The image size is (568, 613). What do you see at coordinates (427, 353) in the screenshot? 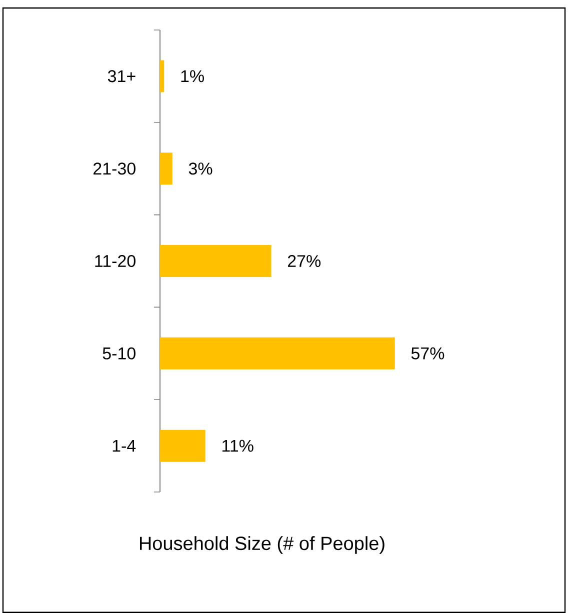
I see `data-label: 57%` at bounding box center [427, 353].